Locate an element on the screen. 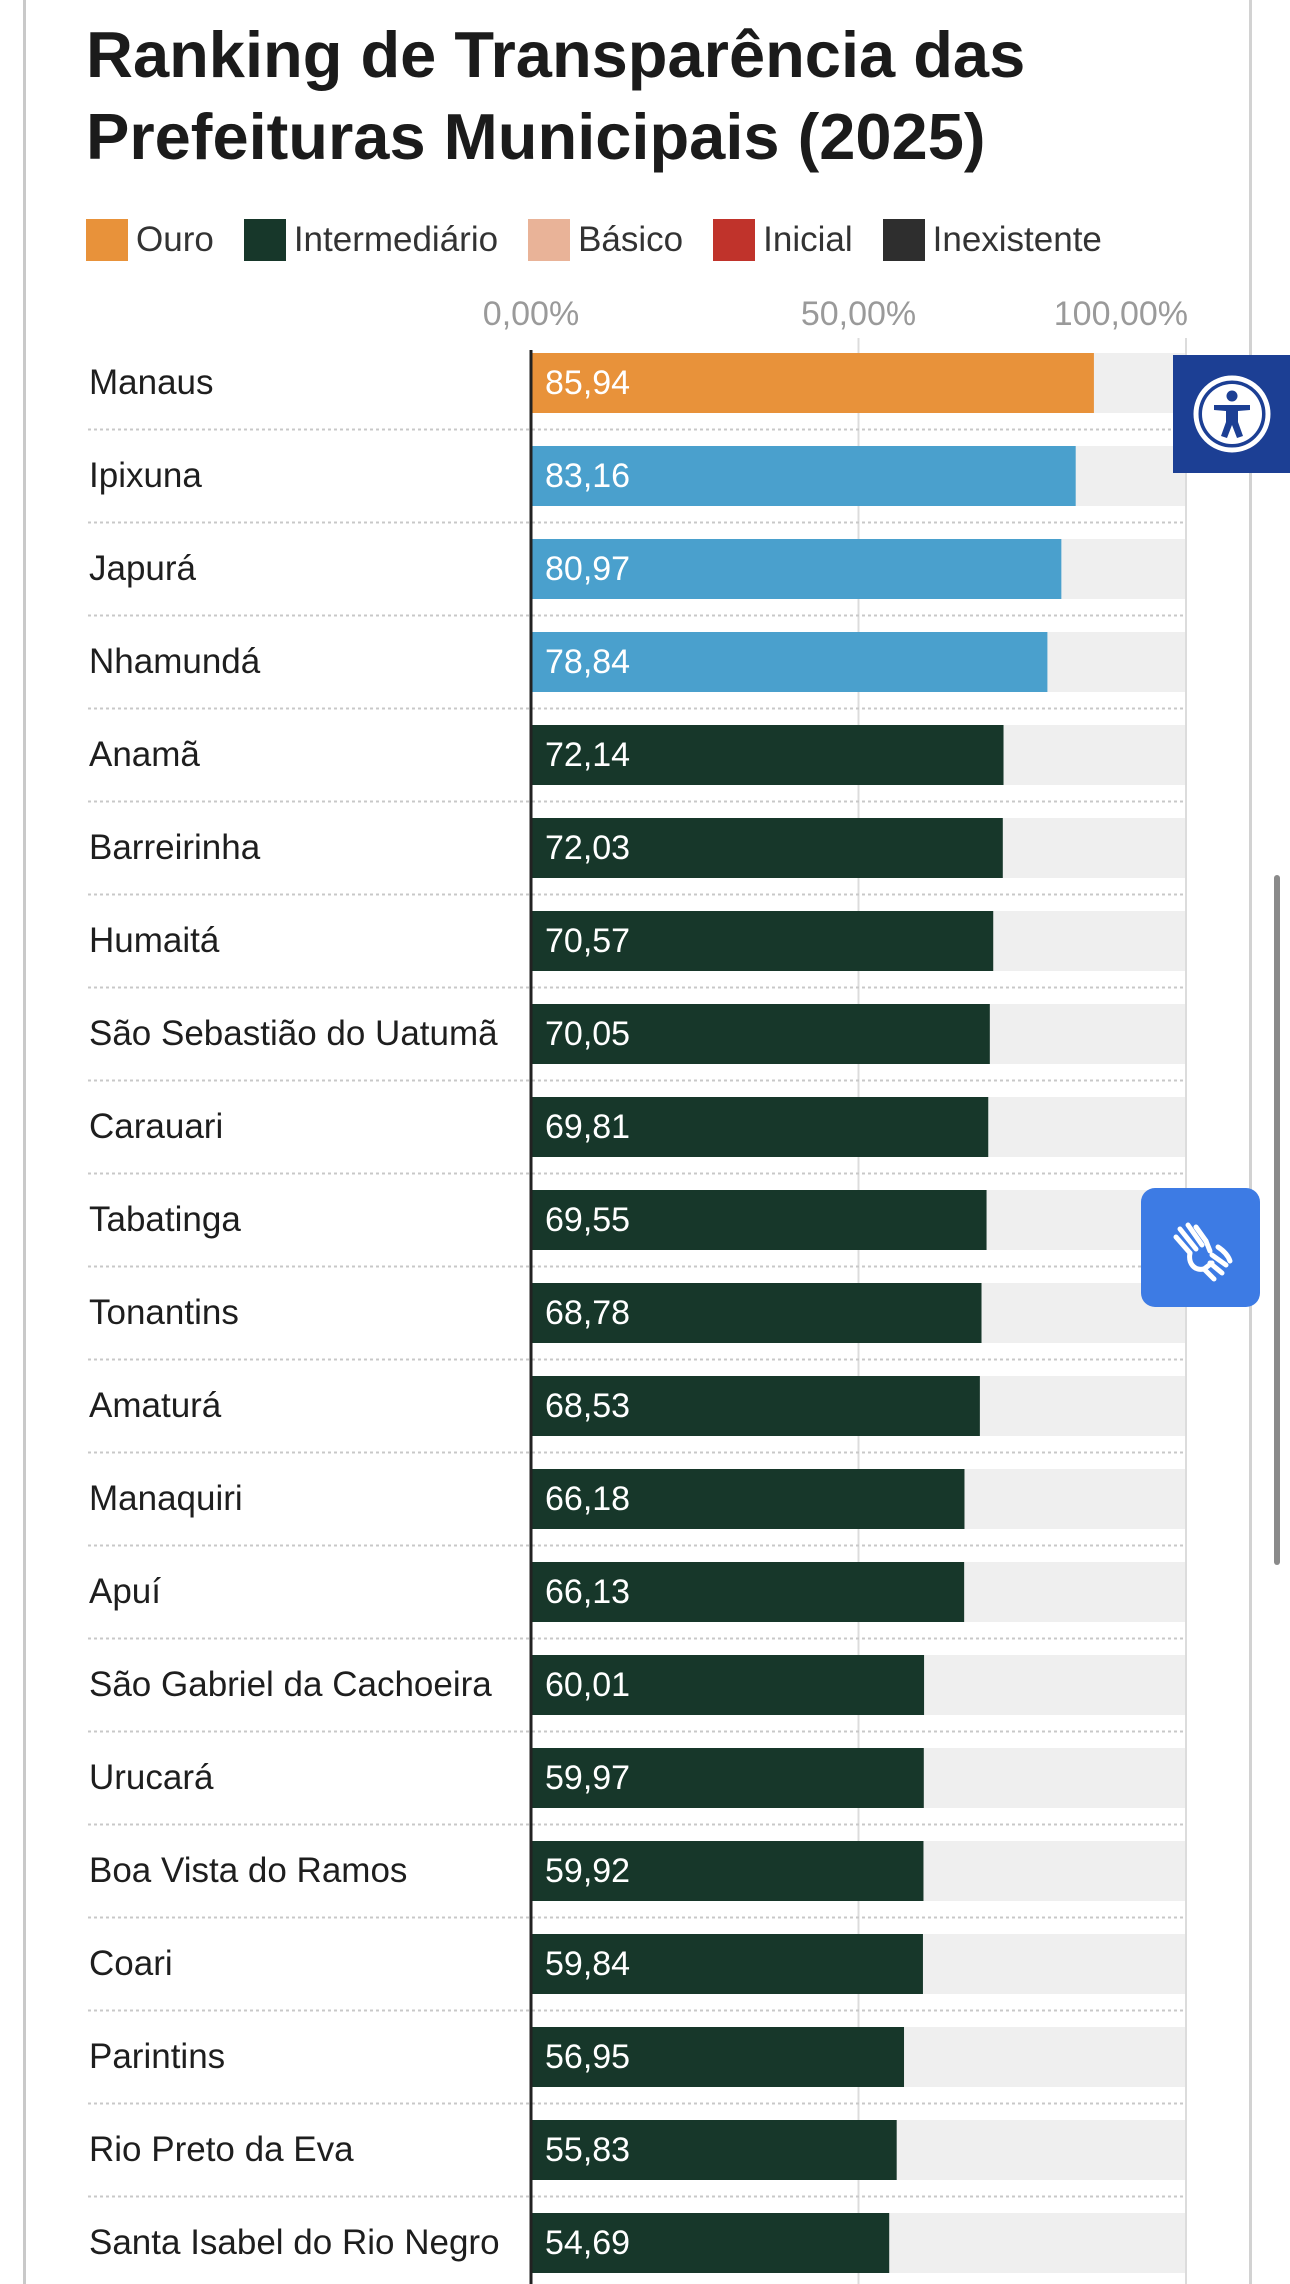 The height and width of the screenshot is (2284, 1290). sign-language-button is located at coordinates (1200, 1247).